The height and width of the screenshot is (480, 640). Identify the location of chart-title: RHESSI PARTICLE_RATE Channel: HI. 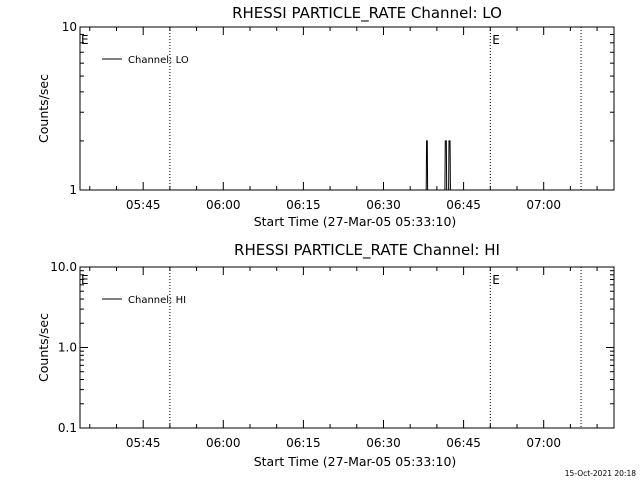
(367, 250).